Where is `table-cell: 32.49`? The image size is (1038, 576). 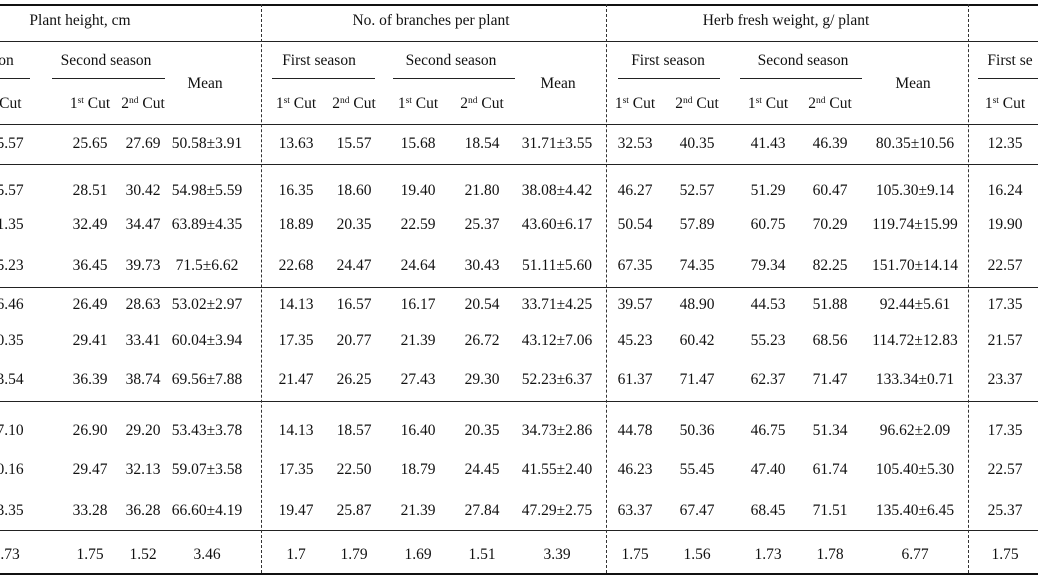
table-cell: 32.49 is located at coordinates (90, 224).